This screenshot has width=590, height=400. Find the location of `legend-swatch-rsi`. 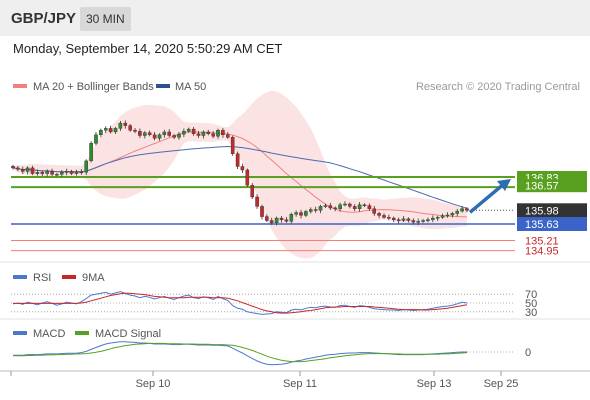

legend-swatch-rsi is located at coordinates (20, 277).